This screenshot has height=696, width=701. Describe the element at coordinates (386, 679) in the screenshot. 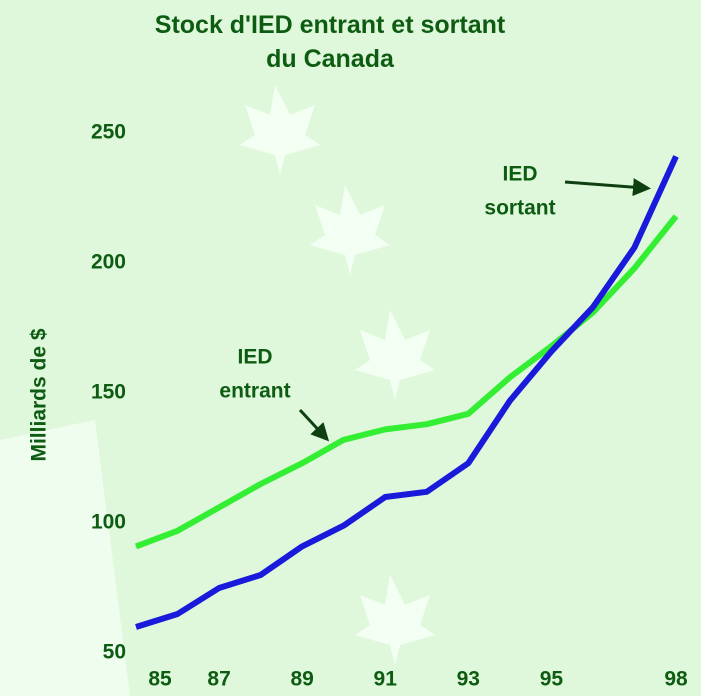

I see `x-tick-label: 91` at that location.